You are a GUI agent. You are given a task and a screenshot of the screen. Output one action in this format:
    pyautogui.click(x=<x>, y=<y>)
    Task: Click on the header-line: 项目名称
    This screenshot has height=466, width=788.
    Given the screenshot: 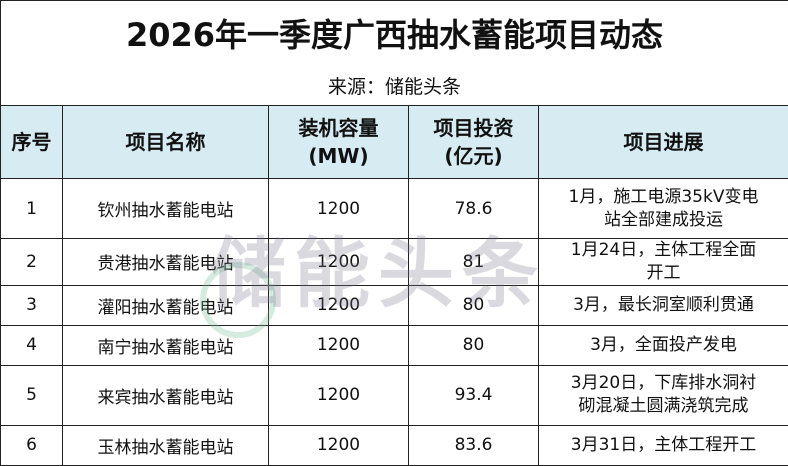 What is the action you would take?
    pyautogui.click(x=165, y=142)
    